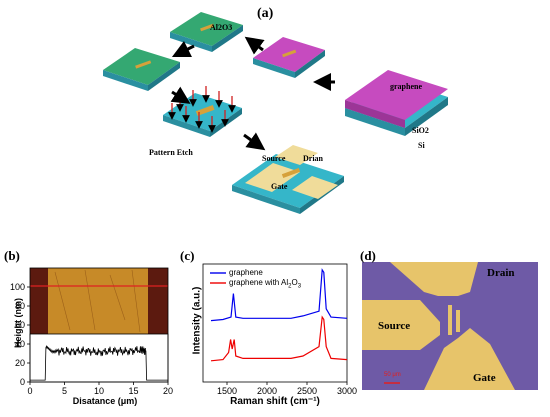 The height and width of the screenshot is (417, 550). Describe the element at coordinates (347, 391) in the screenshot. I see `x-tick-label: 3000` at that location.